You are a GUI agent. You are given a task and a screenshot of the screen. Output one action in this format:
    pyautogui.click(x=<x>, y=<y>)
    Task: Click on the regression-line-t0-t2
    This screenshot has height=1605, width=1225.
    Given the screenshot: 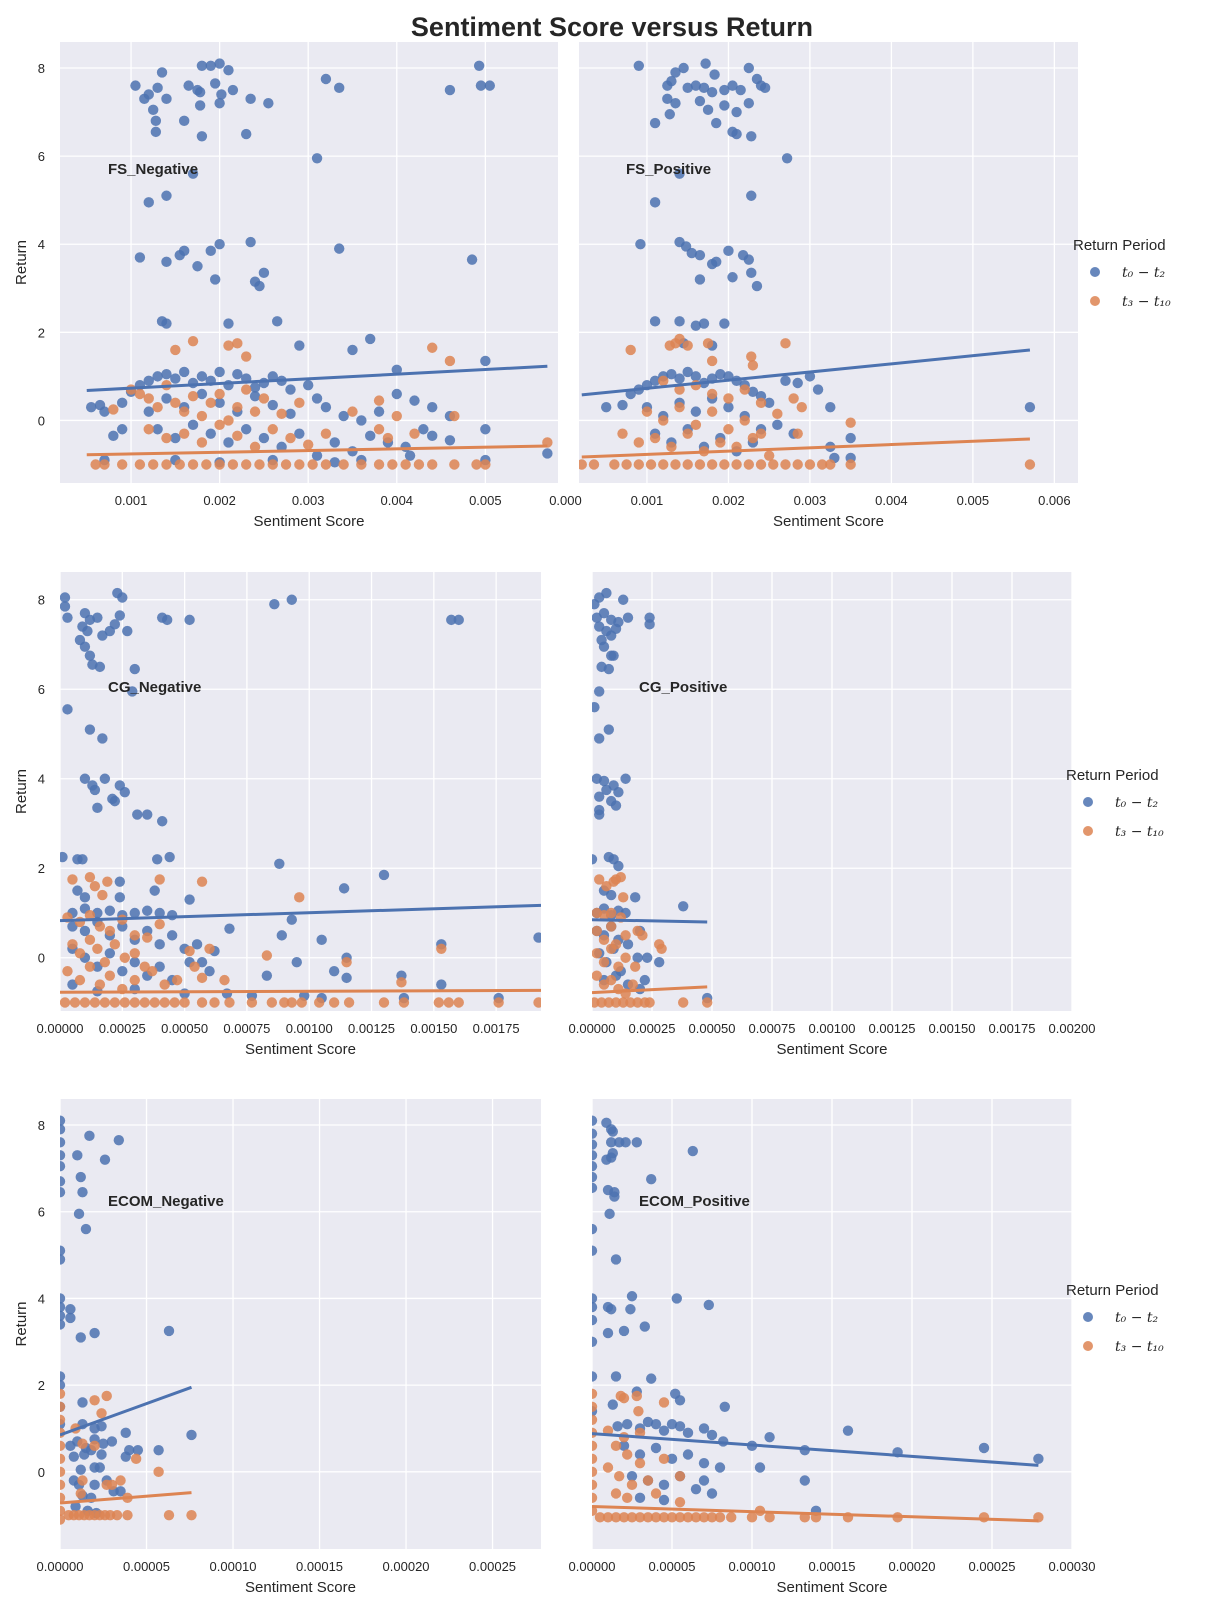 What is the action you would take?
    pyautogui.click(x=650, y=921)
    